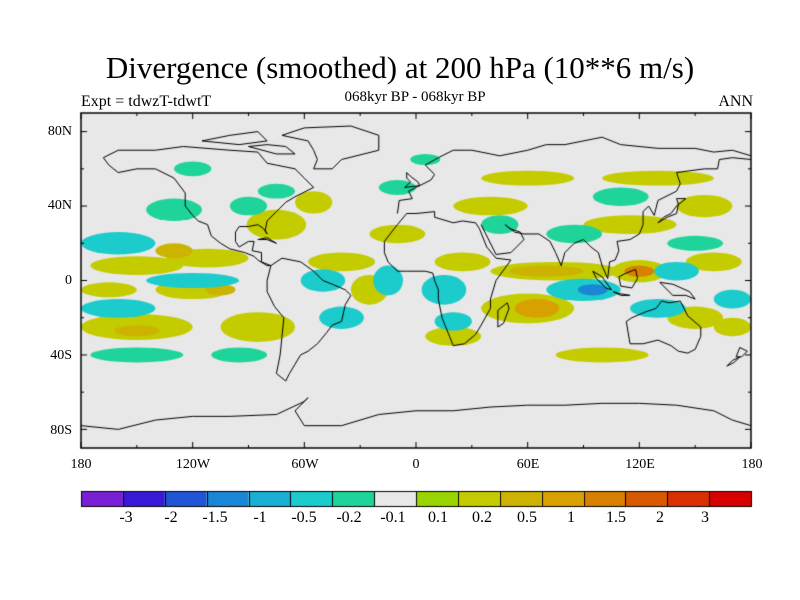 Image resolution: width=800 pixels, height=600 pixels. What do you see at coordinates (416, 464) in the screenshot?
I see `x-tick-label: 0` at bounding box center [416, 464].